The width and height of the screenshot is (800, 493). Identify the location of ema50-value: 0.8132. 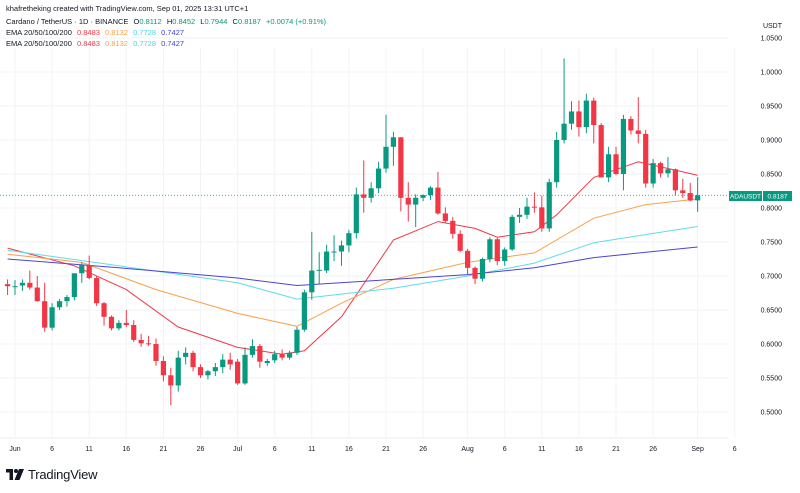
(116, 32).